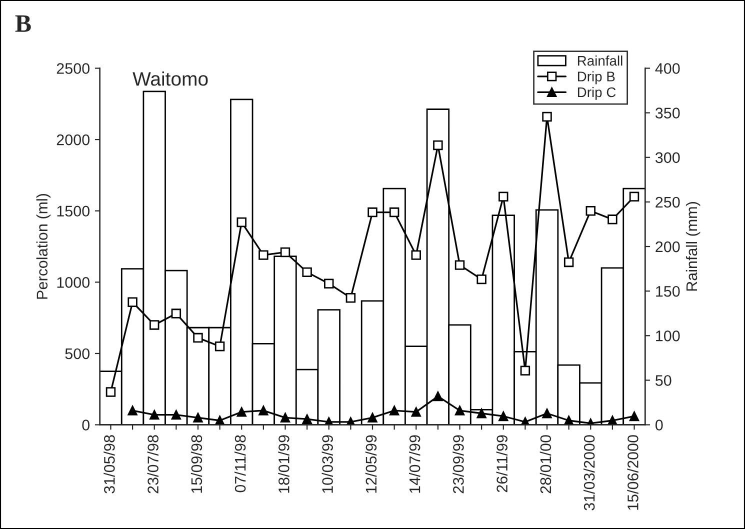  What do you see at coordinates (668, 291) in the screenshot?
I see `y2-tick-label: 150` at bounding box center [668, 291].